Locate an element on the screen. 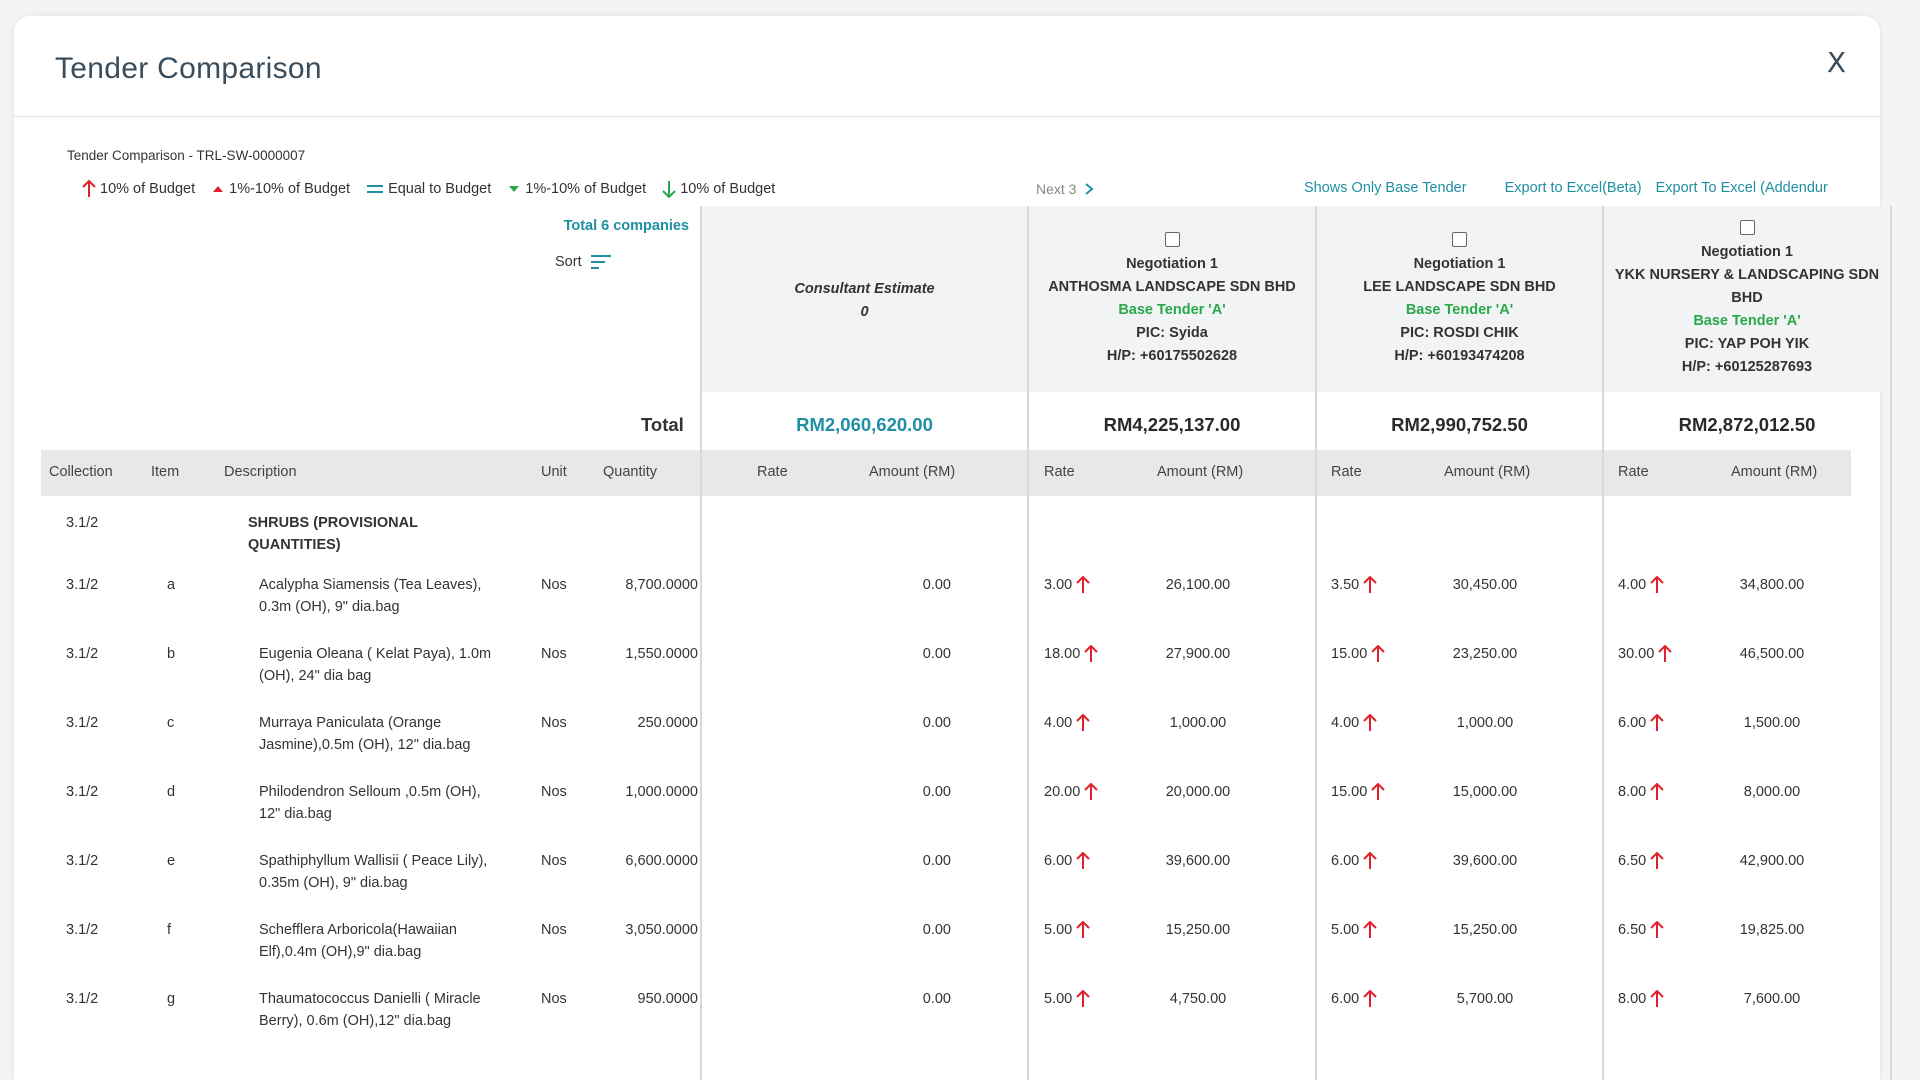  equal-teal-icon is located at coordinates (375, 189).